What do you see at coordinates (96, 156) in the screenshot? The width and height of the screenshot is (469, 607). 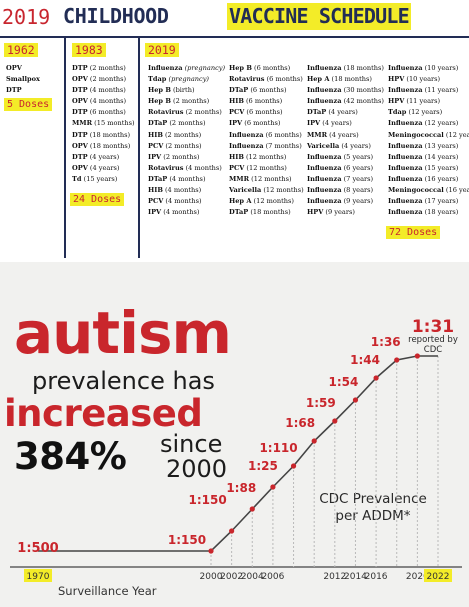 I see `list-item: DTP (4 years)` at bounding box center [96, 156].